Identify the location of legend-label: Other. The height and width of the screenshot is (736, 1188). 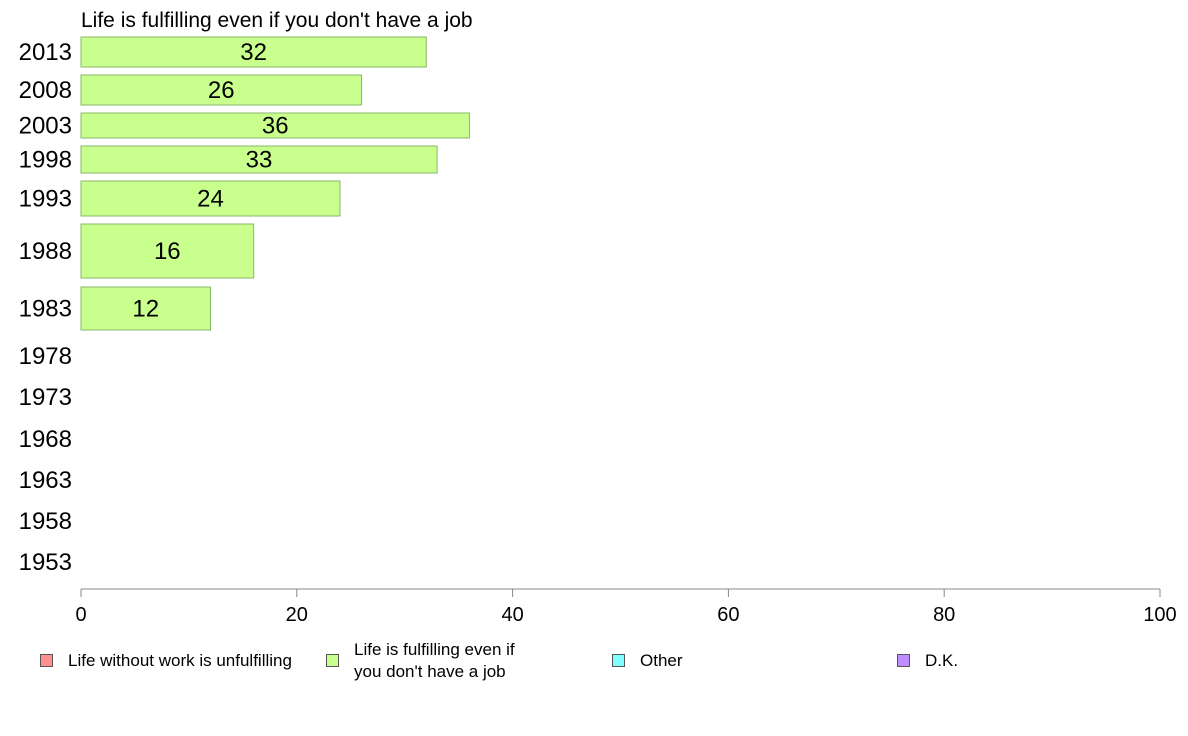
(661, 660).